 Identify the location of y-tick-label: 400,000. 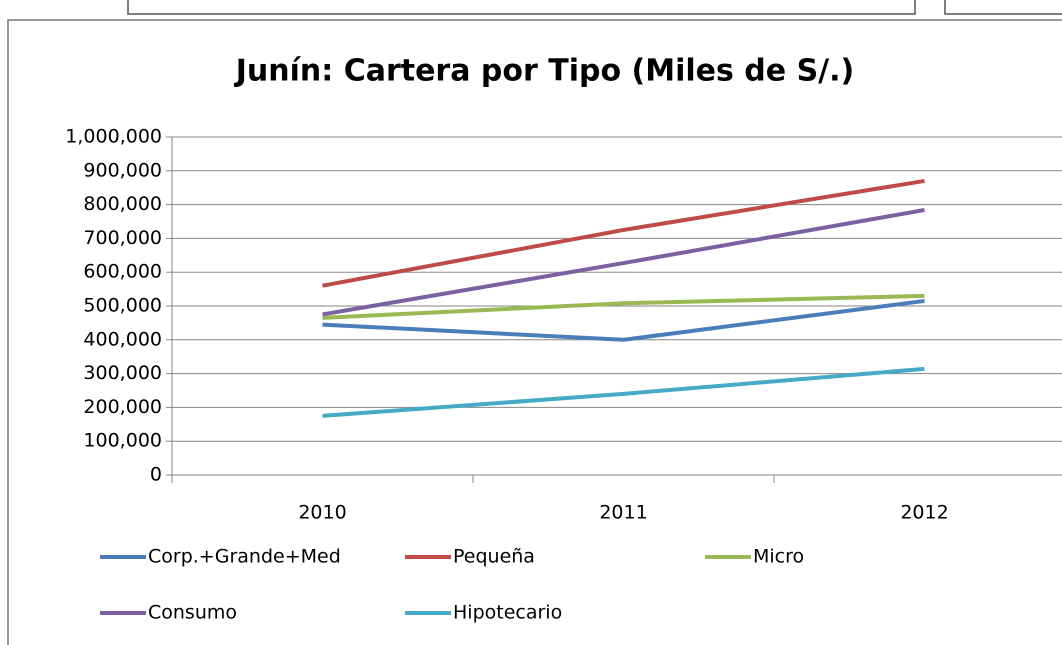
(122, 339).